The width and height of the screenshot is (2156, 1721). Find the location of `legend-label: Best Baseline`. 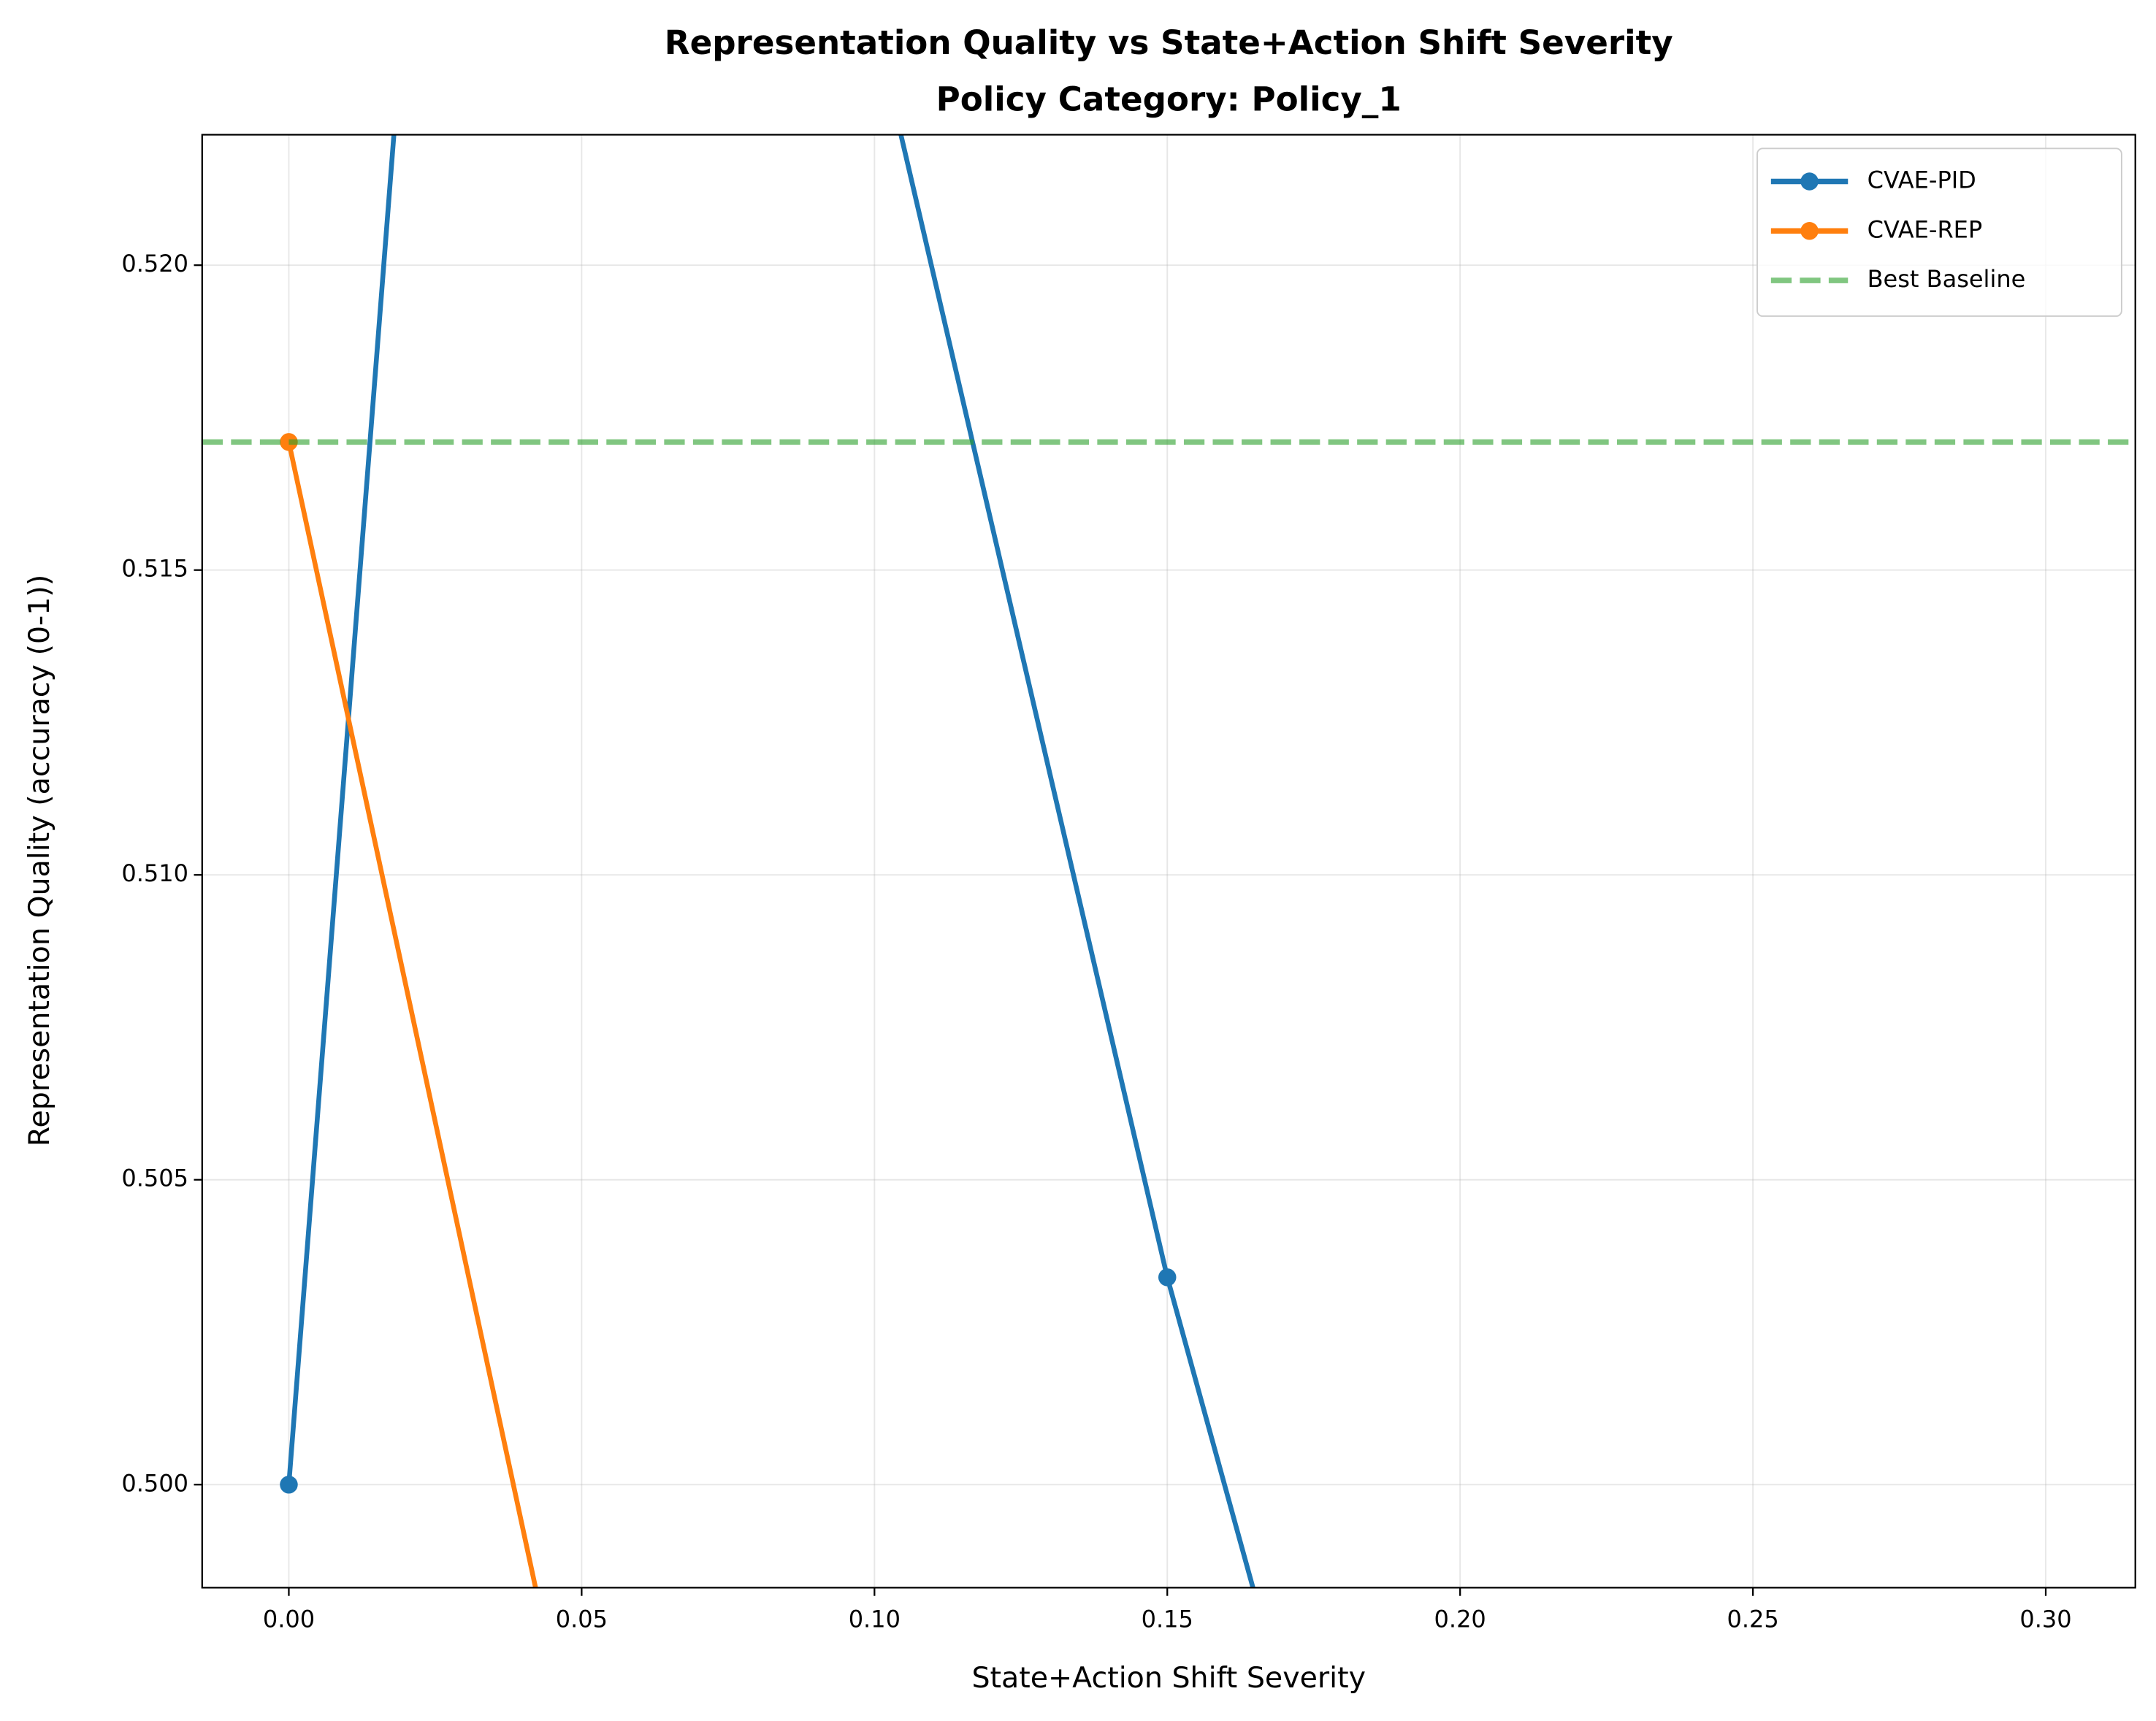

legend-label: Best Baseline is located at coordinates (1947, 279).